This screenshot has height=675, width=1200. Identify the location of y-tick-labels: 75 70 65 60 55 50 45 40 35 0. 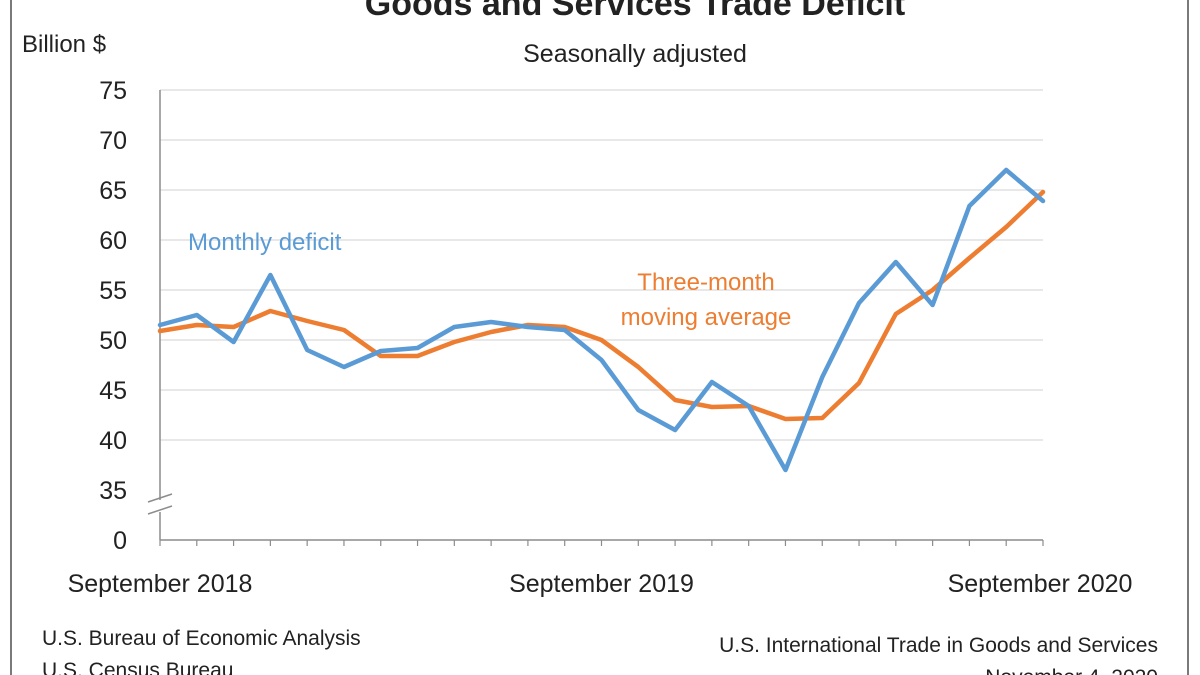
(113, 316).